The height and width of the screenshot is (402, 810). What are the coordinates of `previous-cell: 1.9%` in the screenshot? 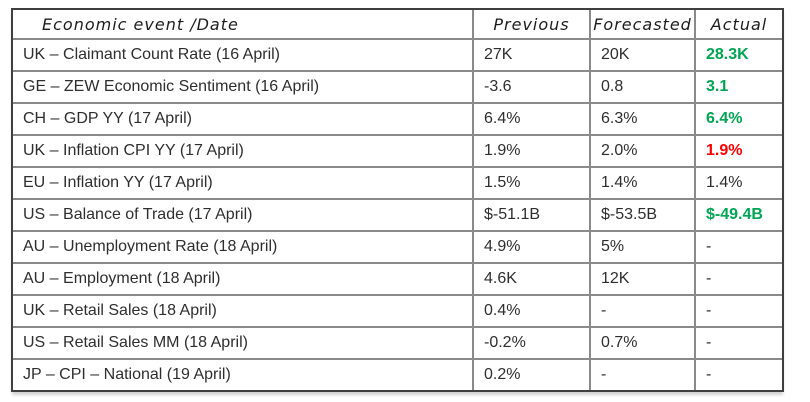 It's located at (532, 151).